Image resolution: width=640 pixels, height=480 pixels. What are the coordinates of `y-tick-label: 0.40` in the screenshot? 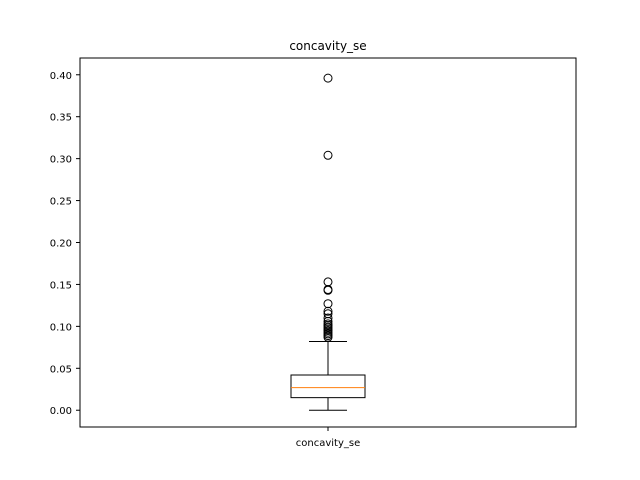 It's located at (61, 76).